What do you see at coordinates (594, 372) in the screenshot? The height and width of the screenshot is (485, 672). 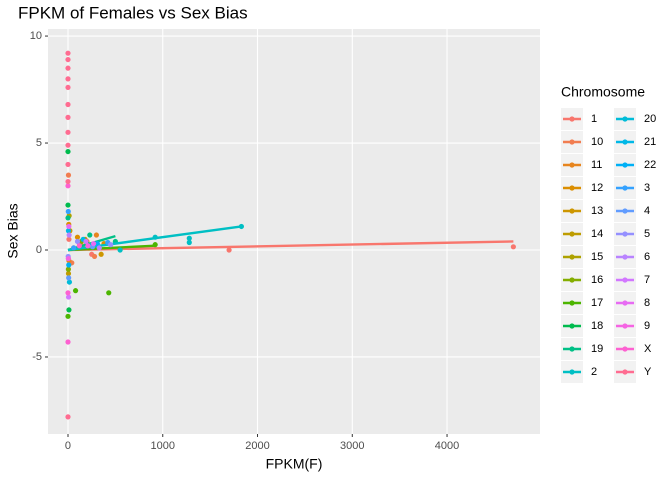 I see `legend-label: 2` at bounding box center [594, 372].